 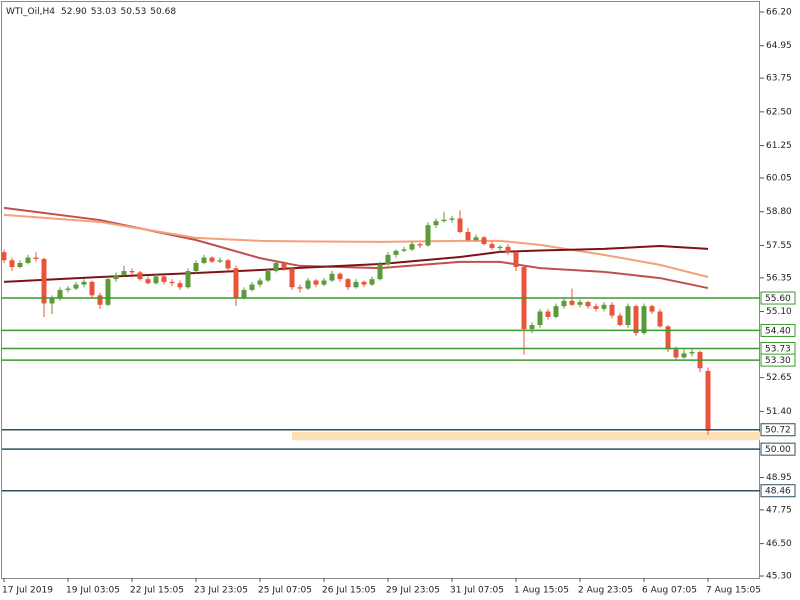 I want to click on price-level-label: 53.73, so click(x=778, y=350).